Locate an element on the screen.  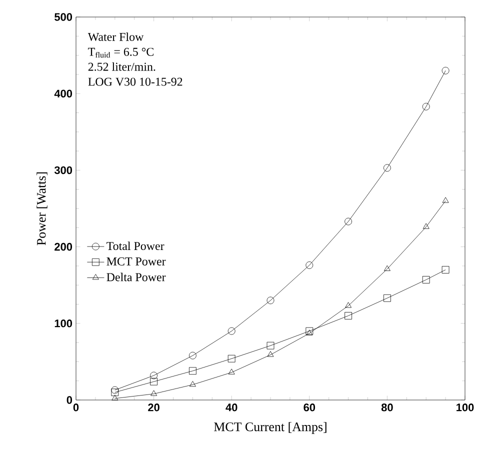
y-tick-label: 300 is located at coordinates (63, 170).